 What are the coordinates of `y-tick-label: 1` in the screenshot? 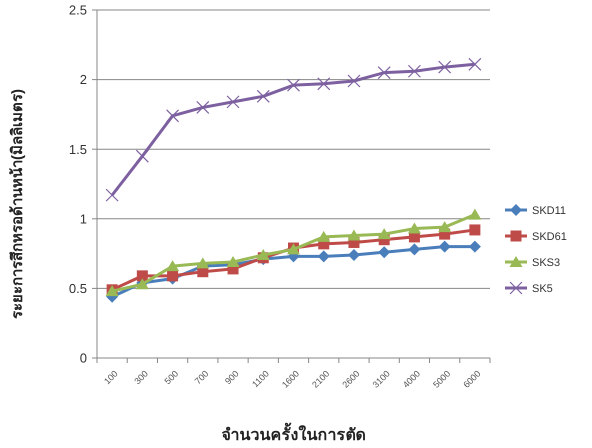 It's located at (83, 218).